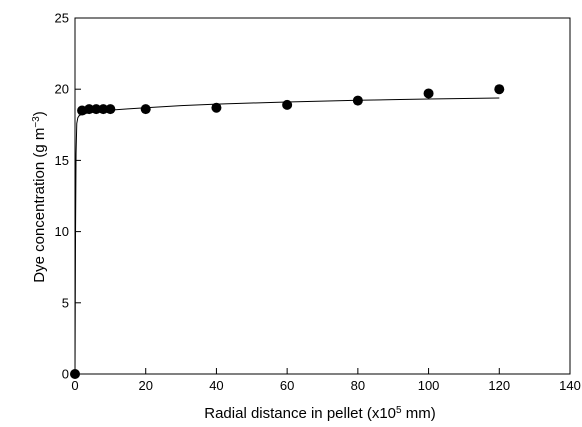 This screenshot has height=427, width=582. What do you see at coordinates (216, 385) in the screenshot?
I see `x-tick-label: 40` at bounding box center [216, 385].